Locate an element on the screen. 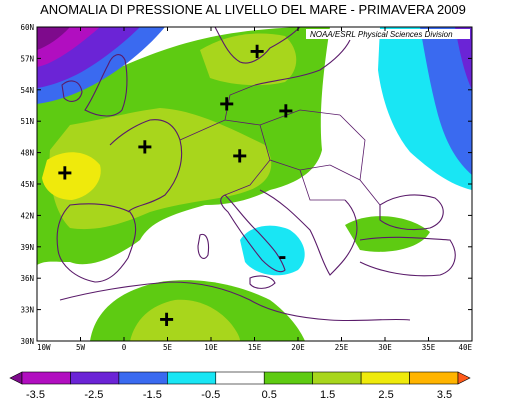 The image size is (506, 408). lat-label: 42N is located at coordinates (27, 215).